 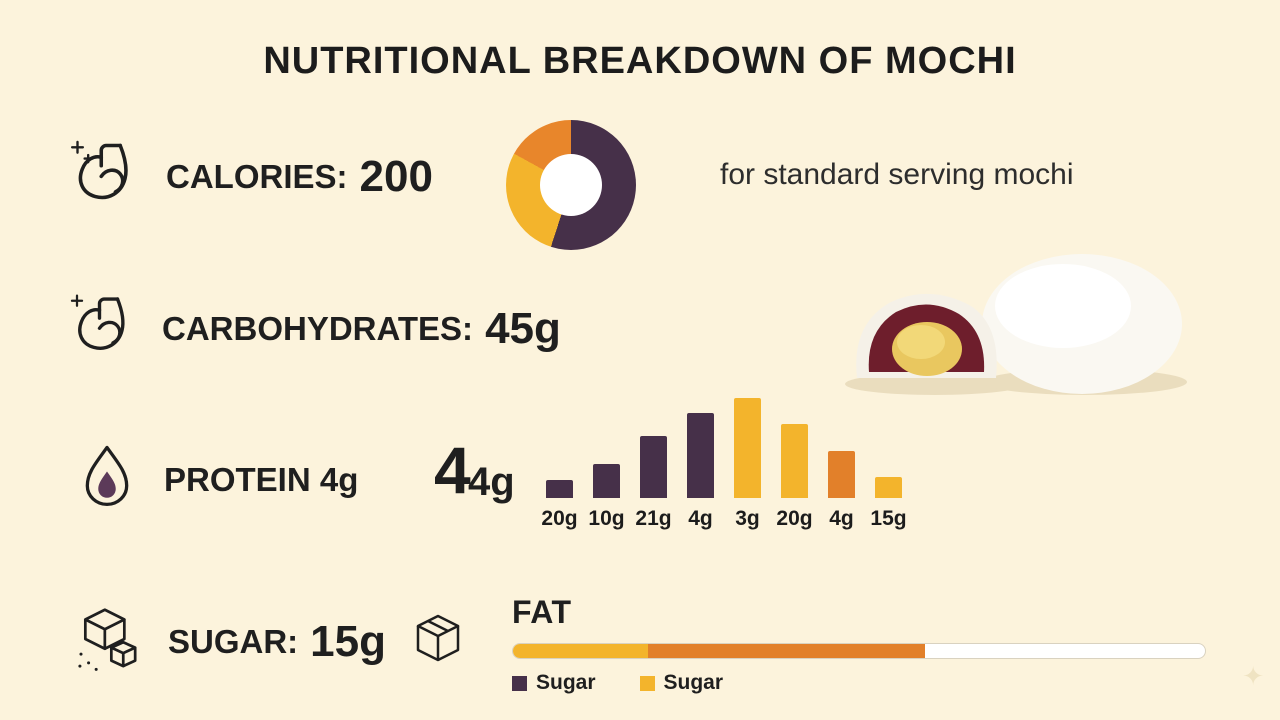 I want to click on carbohydrates-label: CARBOHYDRATES:, so click(x=318, y=328).